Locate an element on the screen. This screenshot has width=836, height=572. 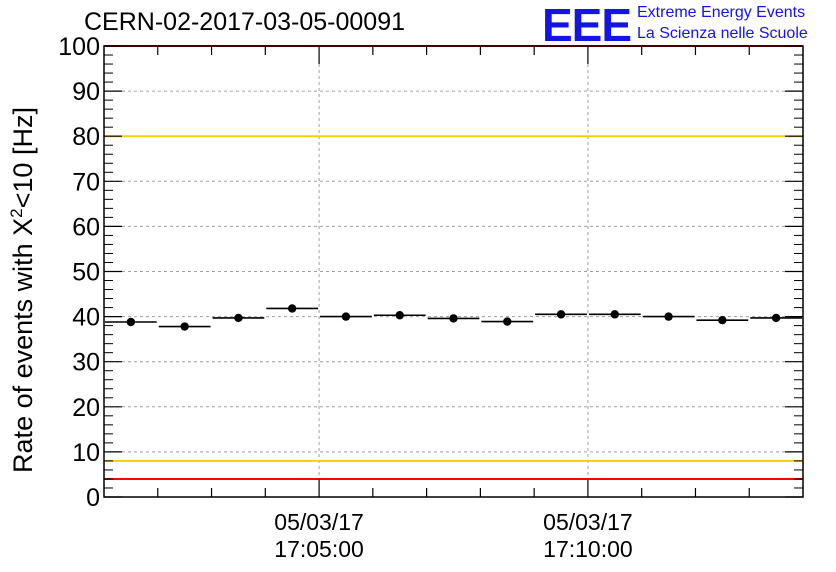
y-tick-label: 50 is located at coordinates (86, 273).